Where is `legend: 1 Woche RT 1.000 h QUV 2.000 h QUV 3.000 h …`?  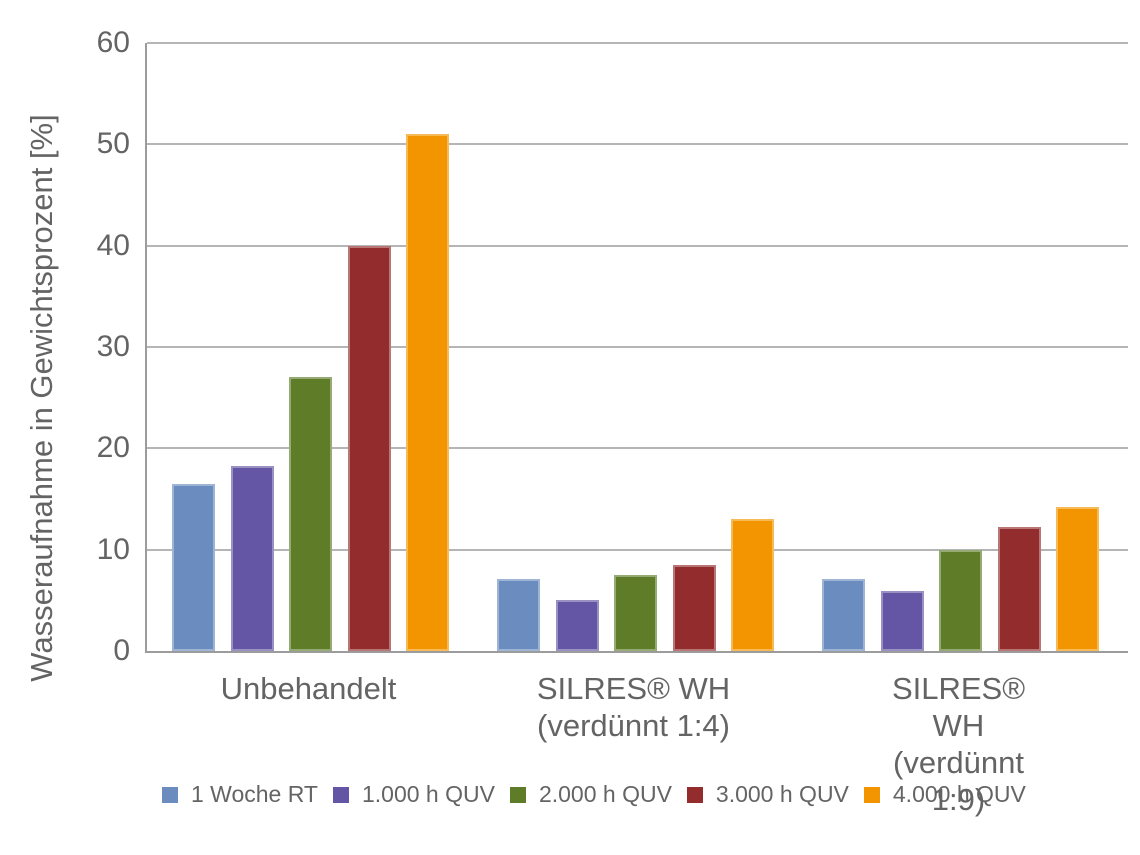
legend: 1 Woche RT 1.000 h QUV 2.000 h QUV 3.000 h … is located at coordinates (594, 794).